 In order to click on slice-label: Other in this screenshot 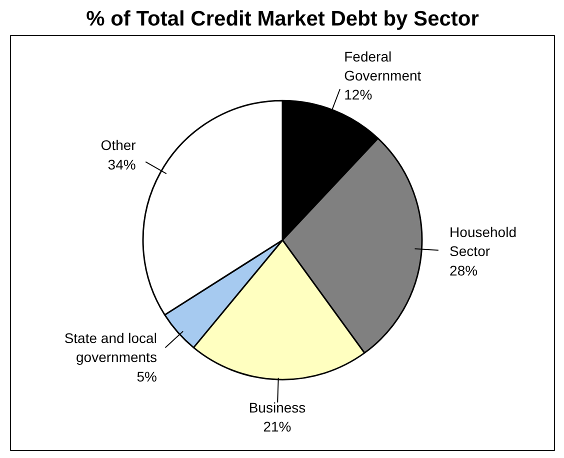, I will do `click(118, 145)`.